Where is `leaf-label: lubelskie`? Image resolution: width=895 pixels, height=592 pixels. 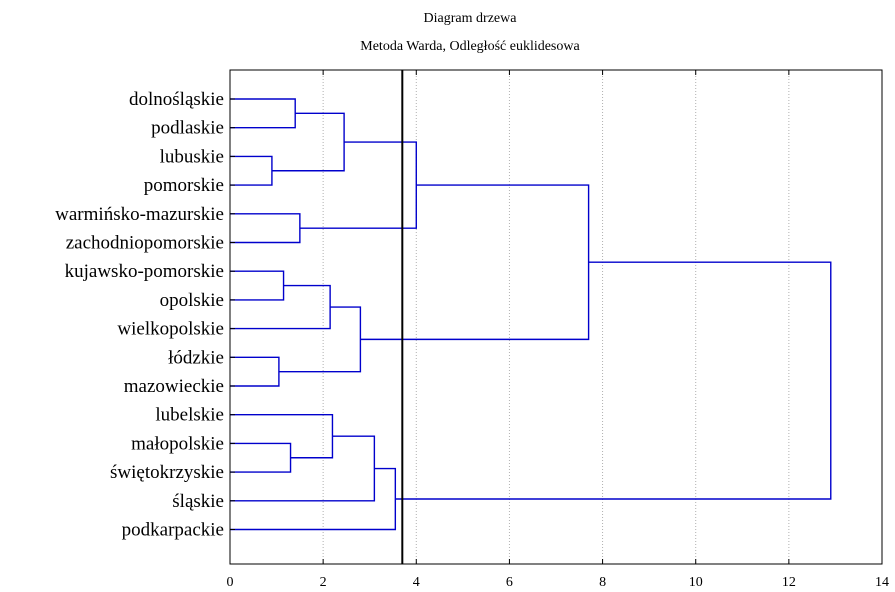
leaf-label: lubelskie is located at coordinates (189, 415).